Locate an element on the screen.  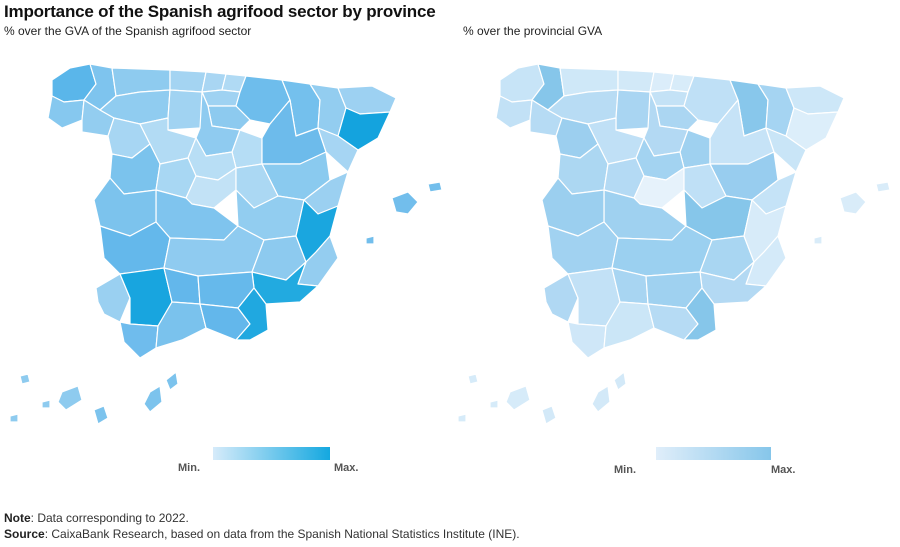
note-text: : Data corresponding to 2022. is located at coordinates (109, 518).